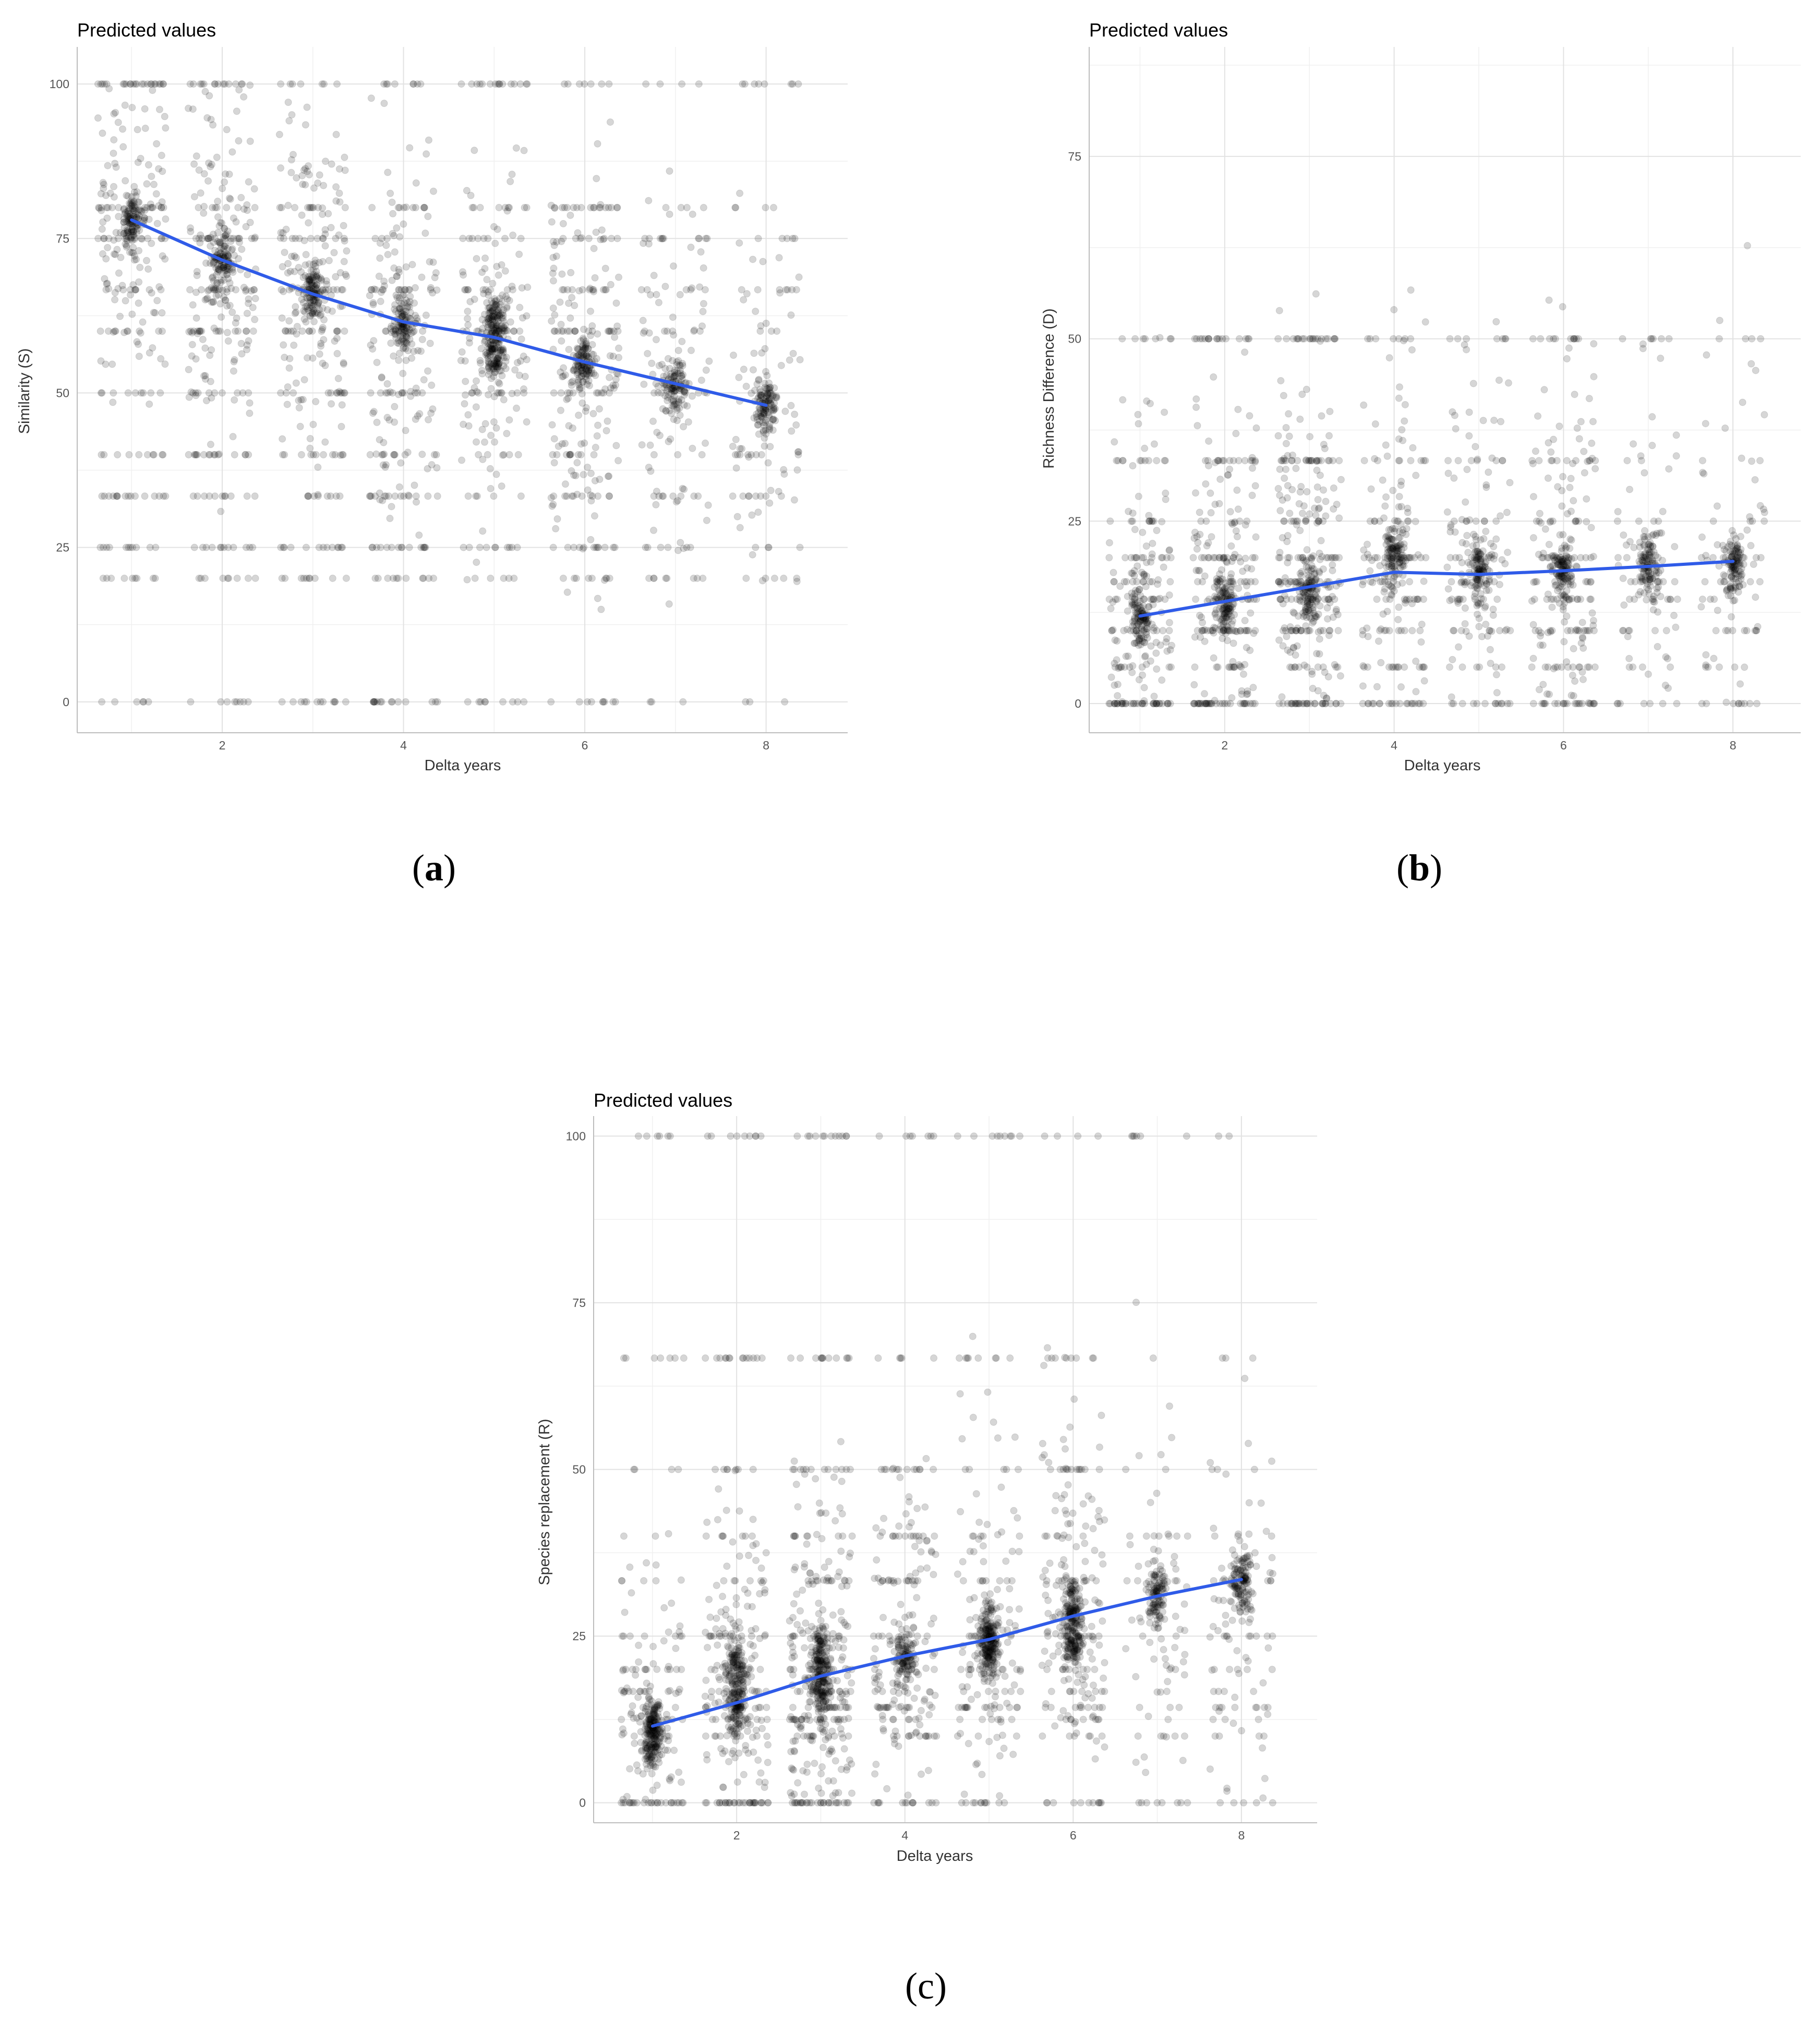 Image resolution: width=1820 pixels, height=2022 pixels. I want to click on x-tick-label: 8, so click(1733, 745).